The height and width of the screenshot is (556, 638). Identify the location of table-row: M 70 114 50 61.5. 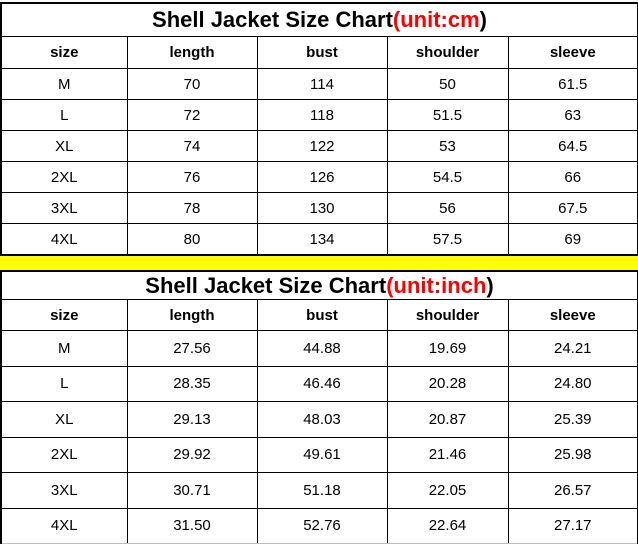
(319, 84).